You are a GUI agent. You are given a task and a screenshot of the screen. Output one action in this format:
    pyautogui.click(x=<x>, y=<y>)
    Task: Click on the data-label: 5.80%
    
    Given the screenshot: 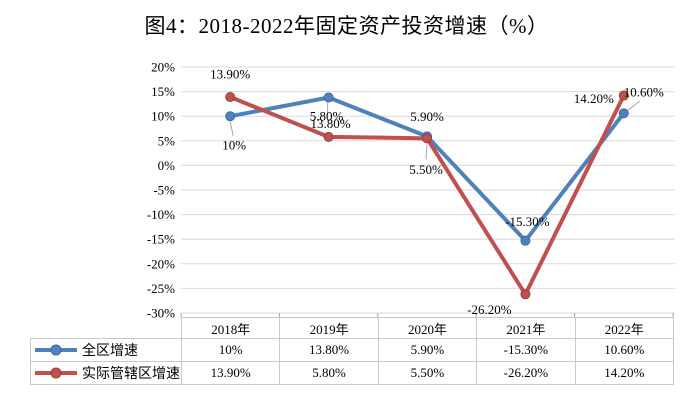 What is the action you would take?
    pyautogui.click(x=327, y=115)
    